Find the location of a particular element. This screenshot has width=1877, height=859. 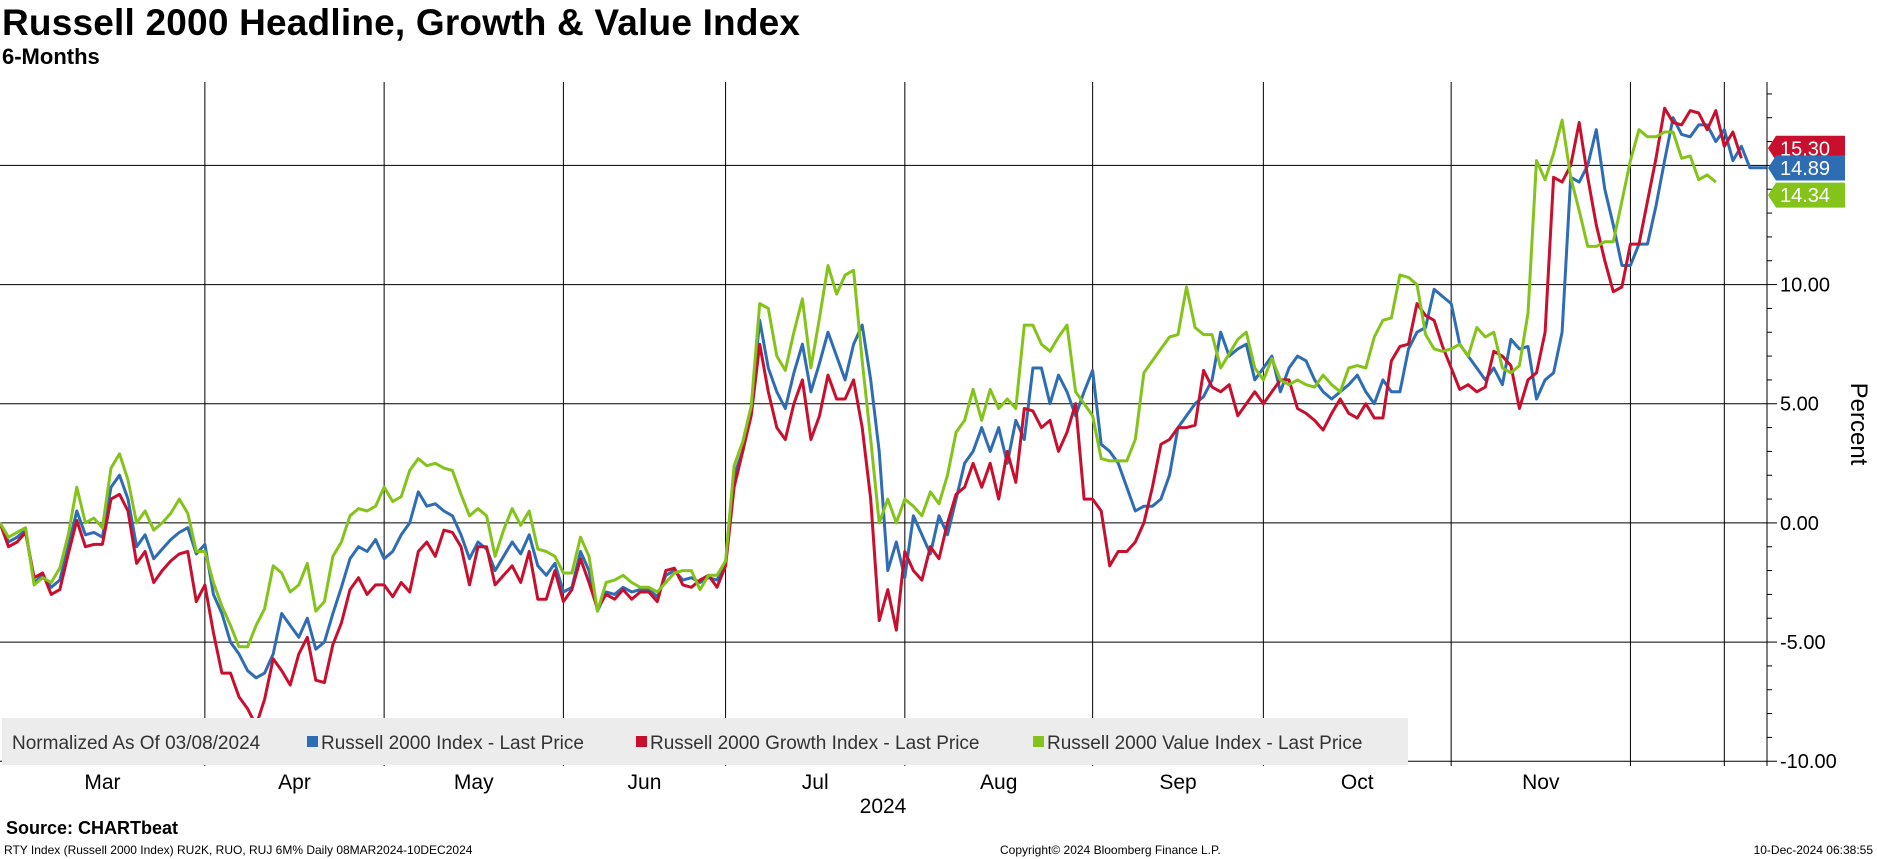

legend-swatch-value is located at coordinates (1038, 741).